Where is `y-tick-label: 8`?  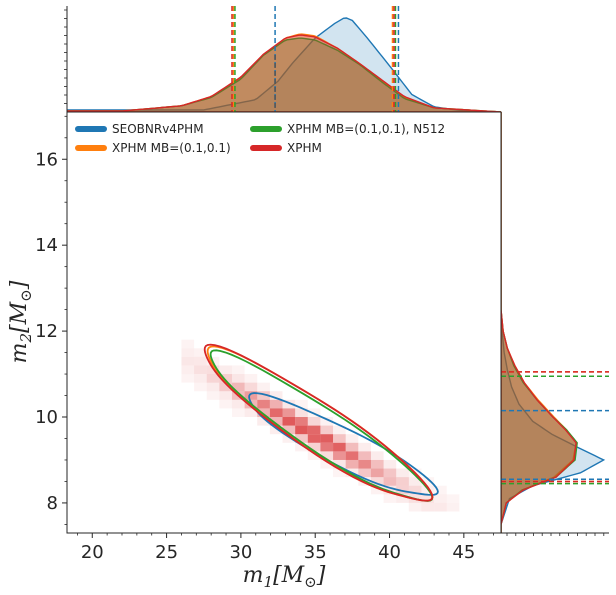 y-tick-label: 8 is located at coordinates (52, 503).